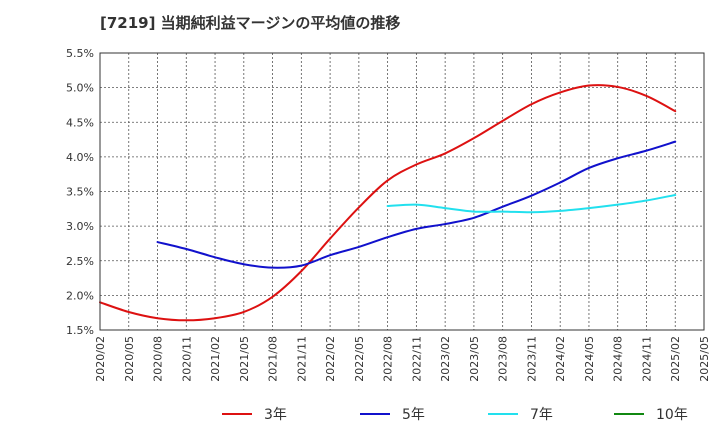 The width and height of the screenshot is (720, 440). I want to click on x-tick-label: 2021/05, so click(244, 359).